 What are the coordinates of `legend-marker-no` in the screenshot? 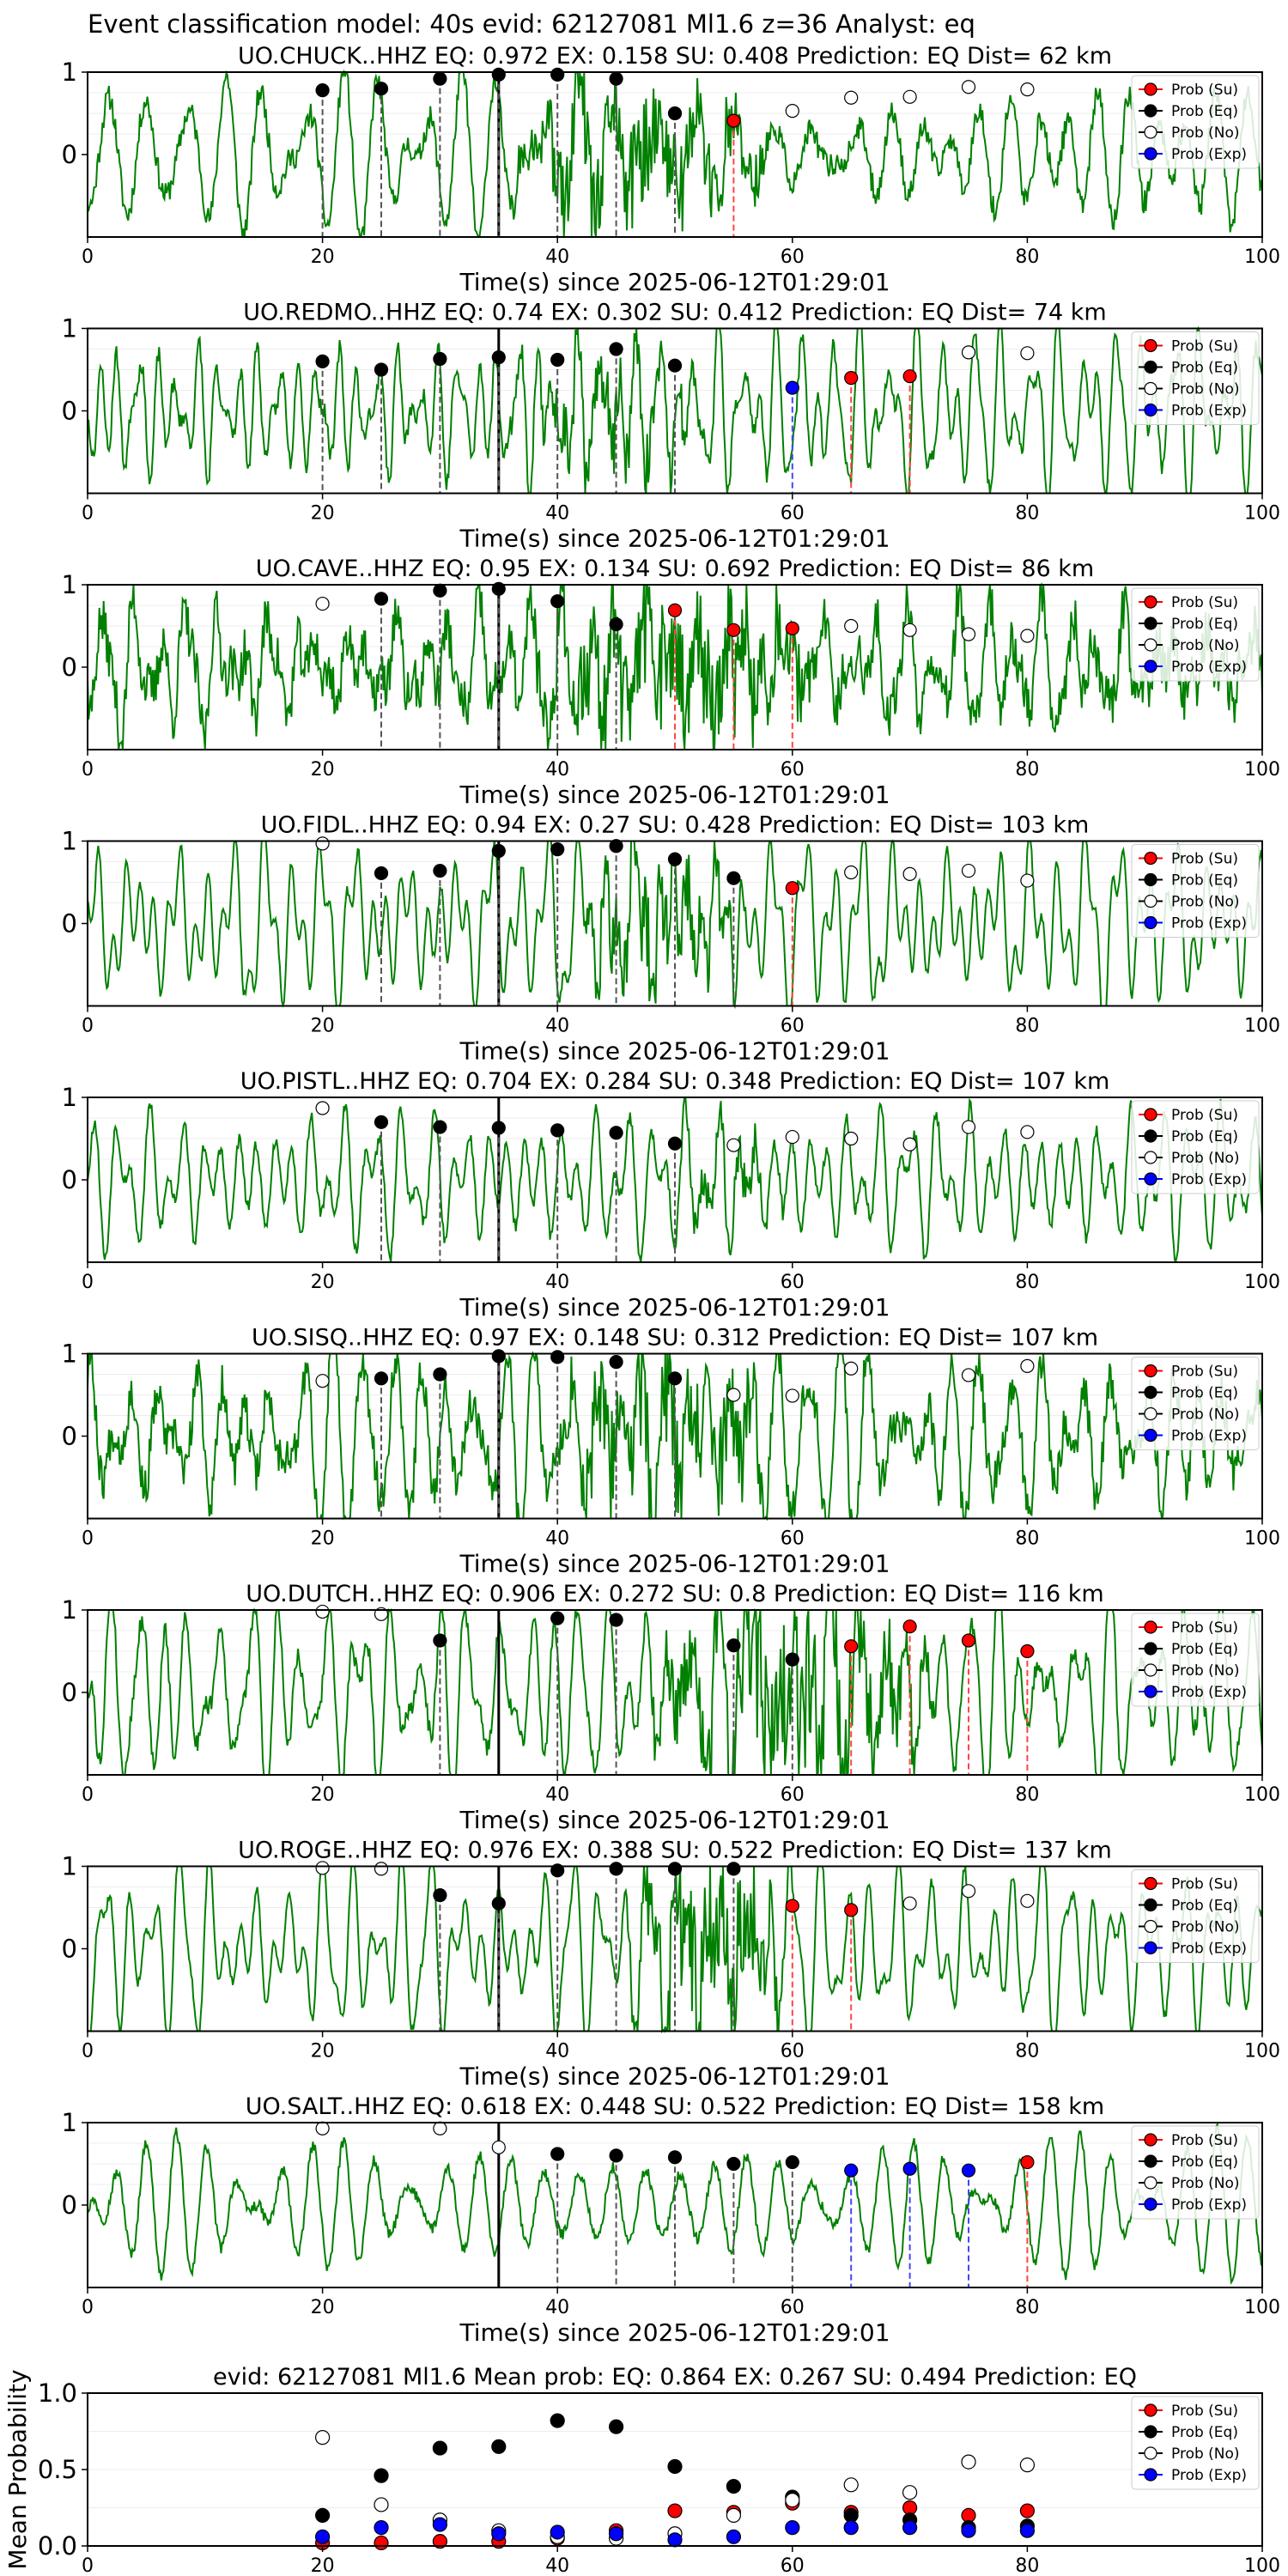 It's located at (1151, 645).